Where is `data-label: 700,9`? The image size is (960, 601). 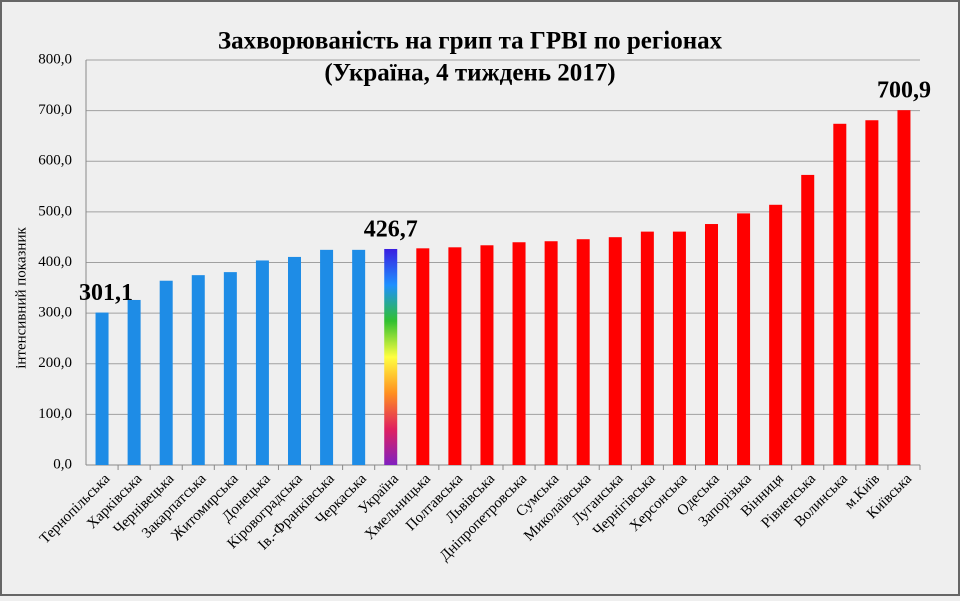 data-label: 700,9 is located at coordinates (904, 91).